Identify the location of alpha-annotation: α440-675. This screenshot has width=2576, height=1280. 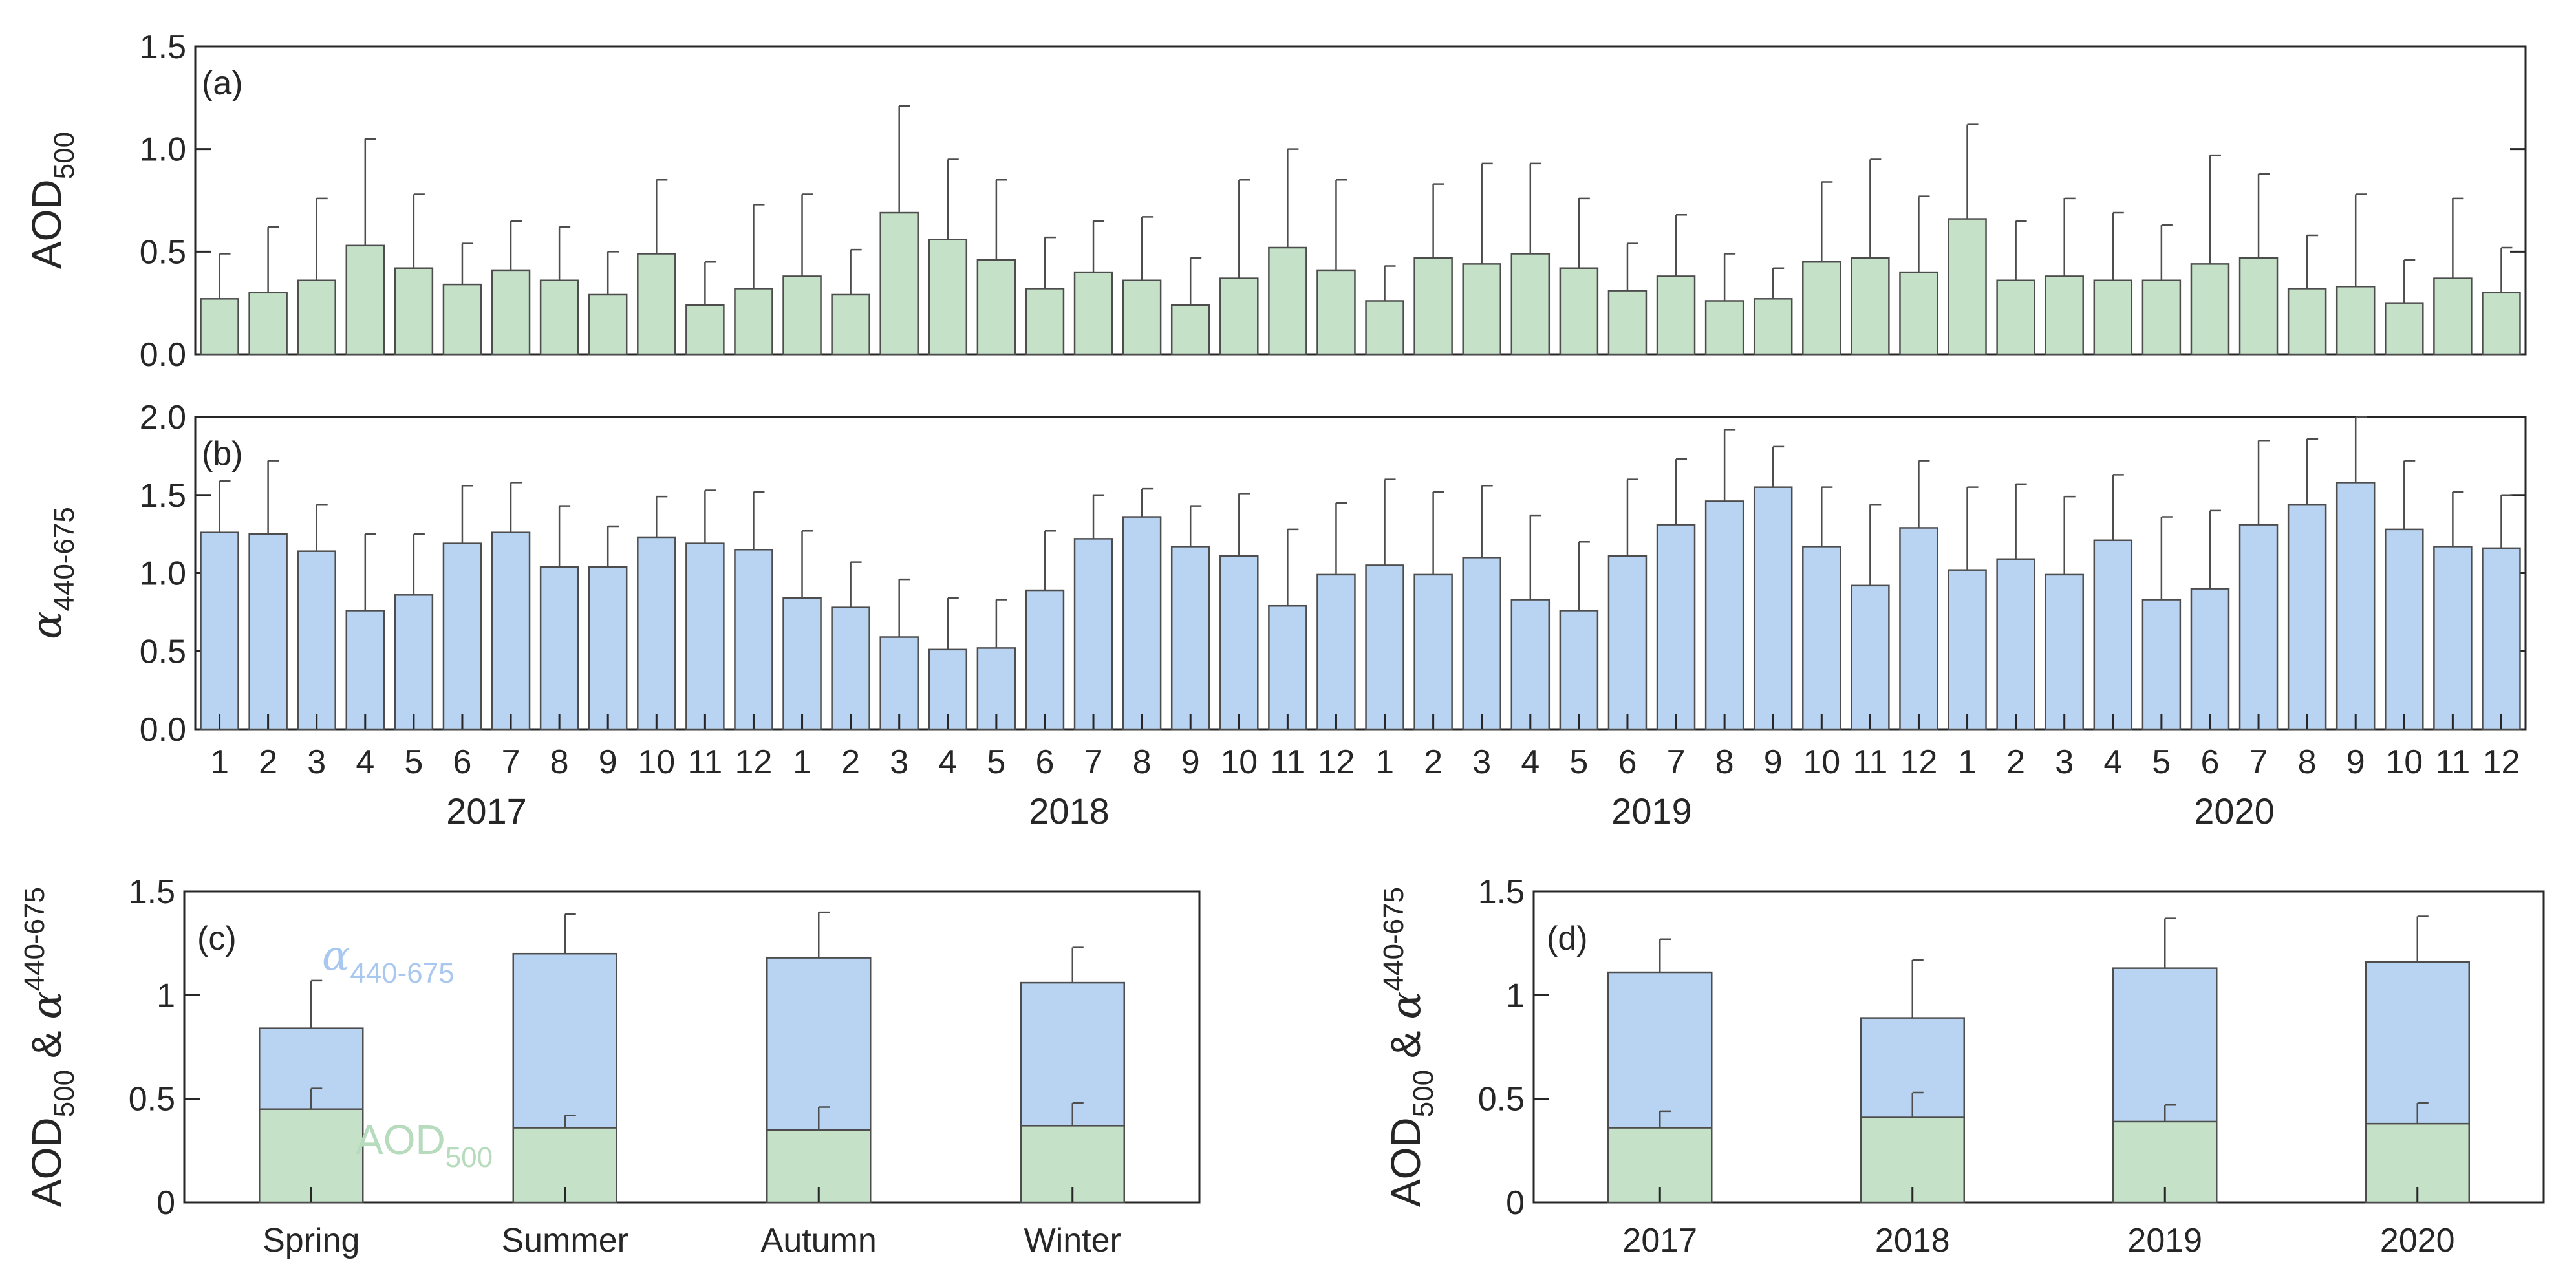
(388, 961).